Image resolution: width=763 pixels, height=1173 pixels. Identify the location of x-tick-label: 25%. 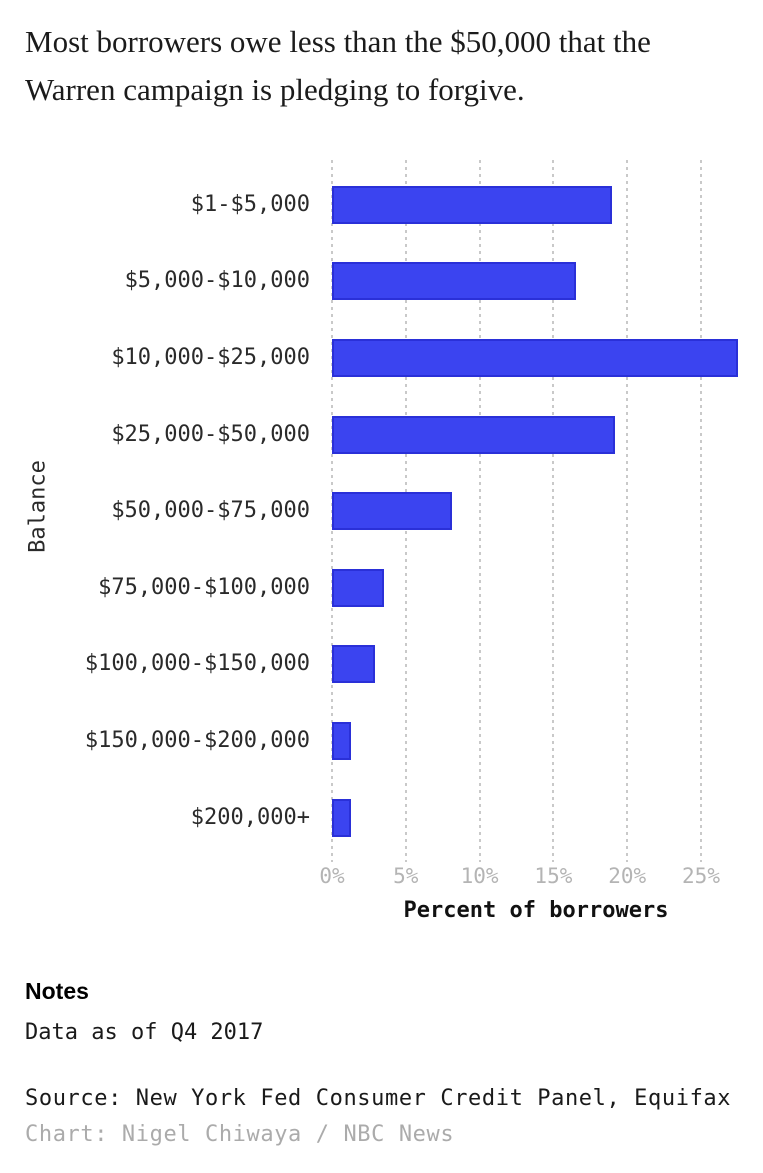
(701, 876).